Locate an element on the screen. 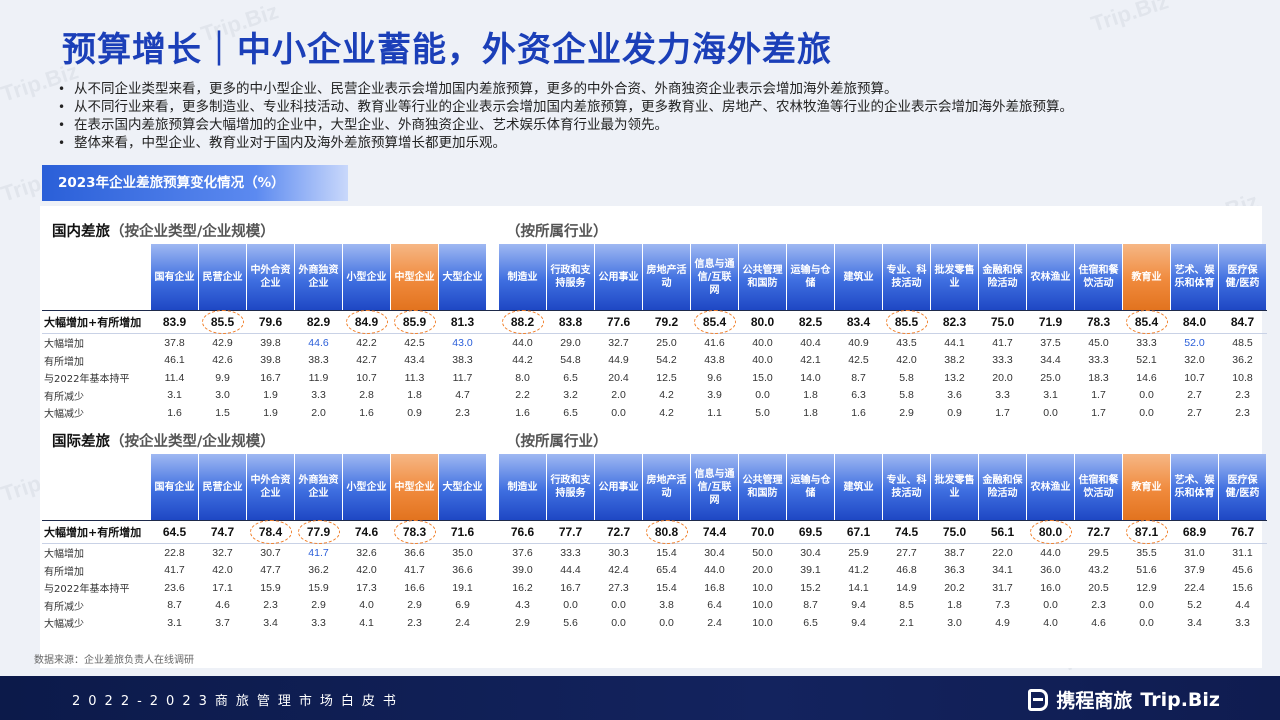 This screenshot has height=720, width=1280. table-cell: 9.6 is located at coordinates (714, 377).